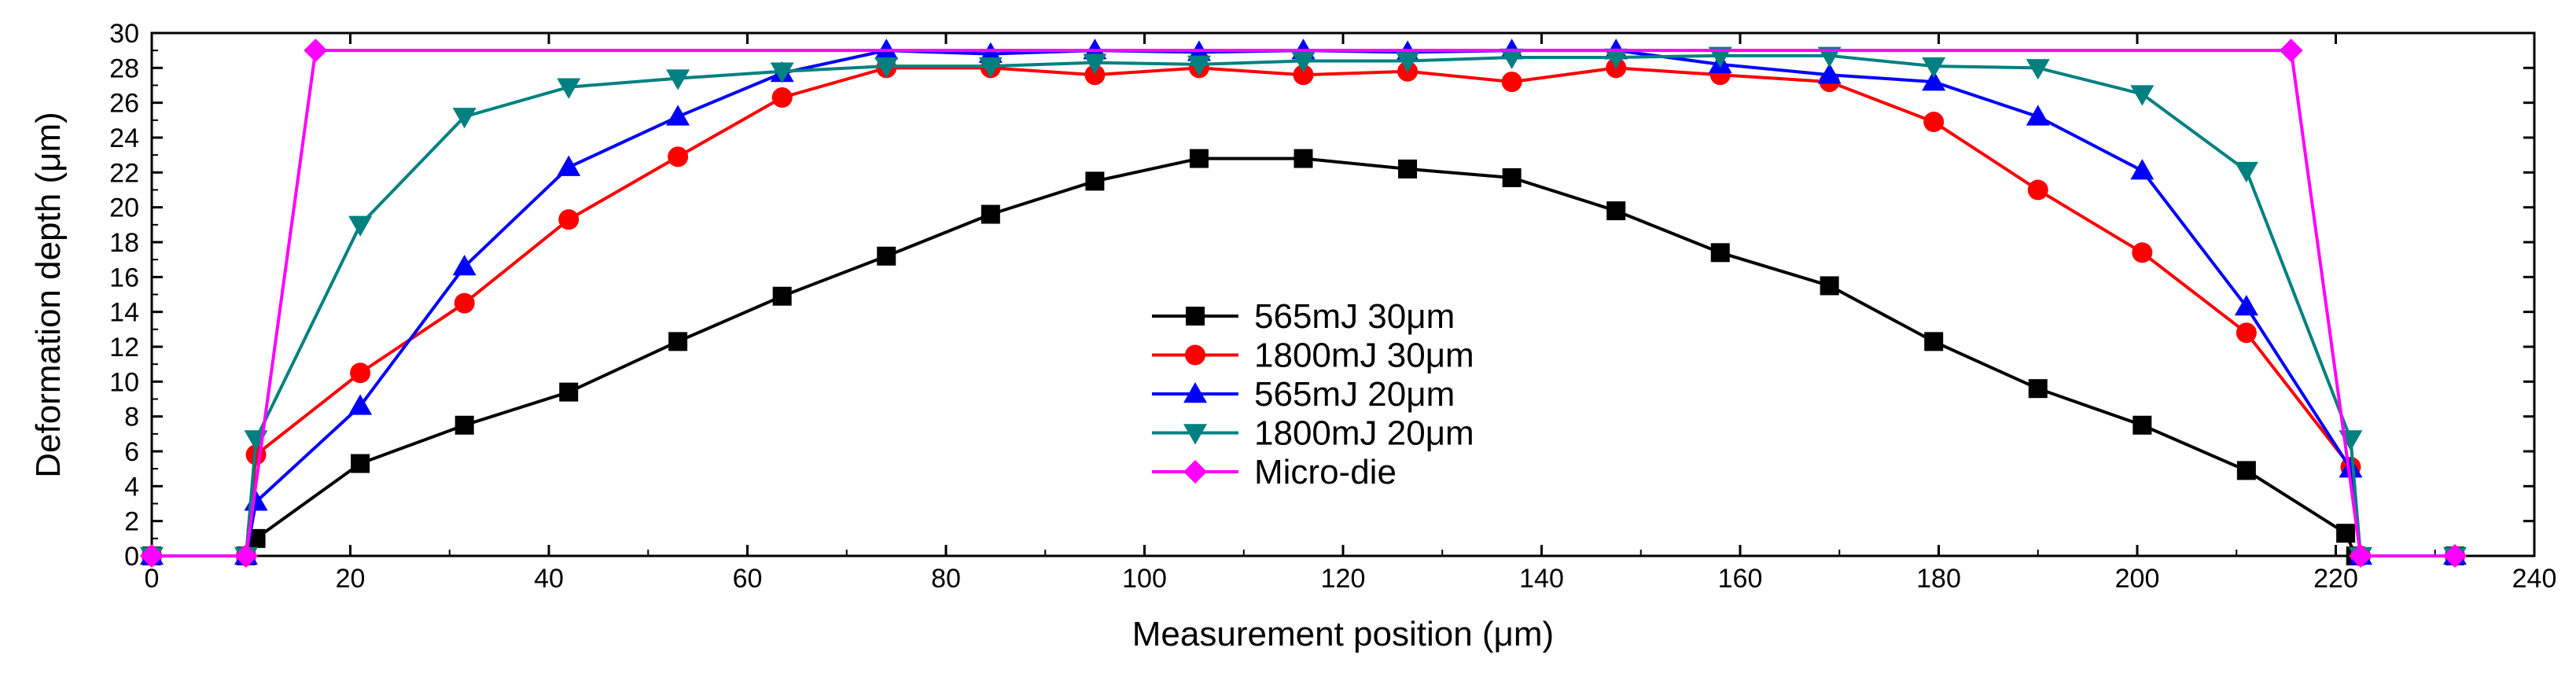 The image size is (2576, 677). I want to click on x-tick-label: 60, so click(748, 579).